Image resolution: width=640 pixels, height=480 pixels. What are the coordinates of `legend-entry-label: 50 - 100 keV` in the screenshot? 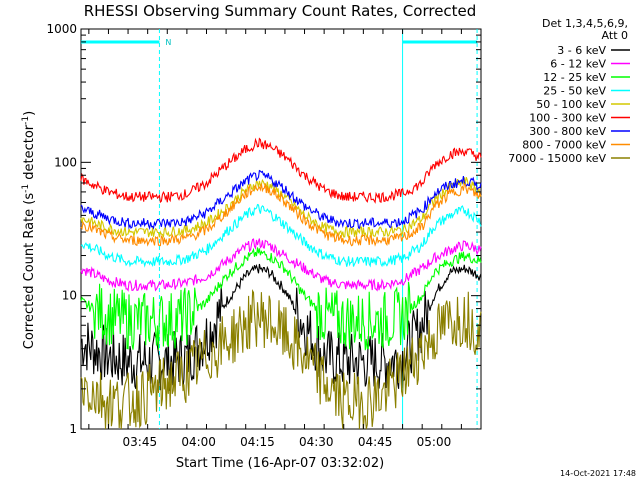 It's located at (571, 104).